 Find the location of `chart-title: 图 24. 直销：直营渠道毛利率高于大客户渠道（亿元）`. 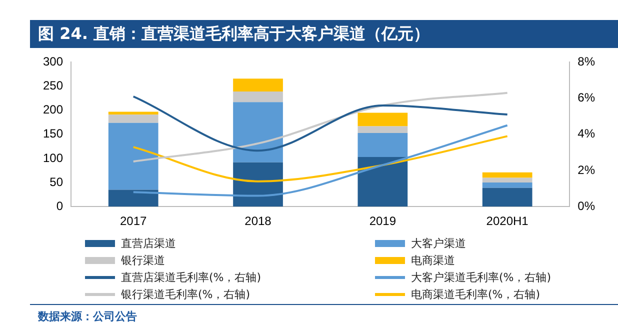

chart-title: 图 24. 直销：直营渠道毛利率高于大客户渠道（亿元） is located at coordinates (324, 34).